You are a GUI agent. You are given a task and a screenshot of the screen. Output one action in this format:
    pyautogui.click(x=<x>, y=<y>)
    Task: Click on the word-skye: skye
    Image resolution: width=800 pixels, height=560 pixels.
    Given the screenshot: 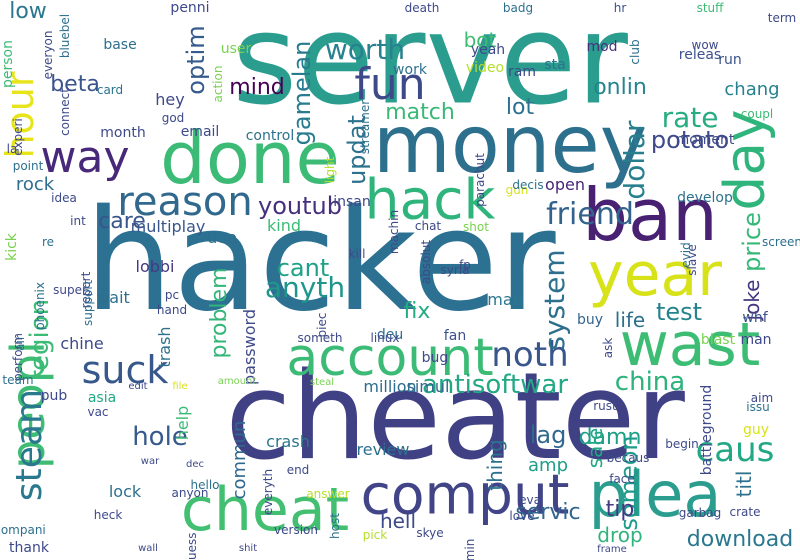 What is the action you would take?
    pyautogui.click(x=430, y=533)
    